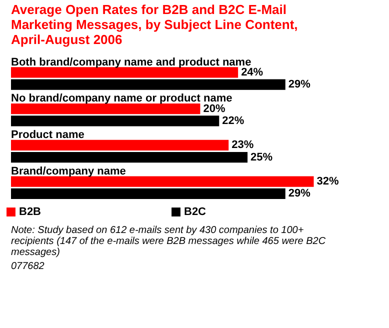  I want to click on data-label: 20%, so click(214, 108).